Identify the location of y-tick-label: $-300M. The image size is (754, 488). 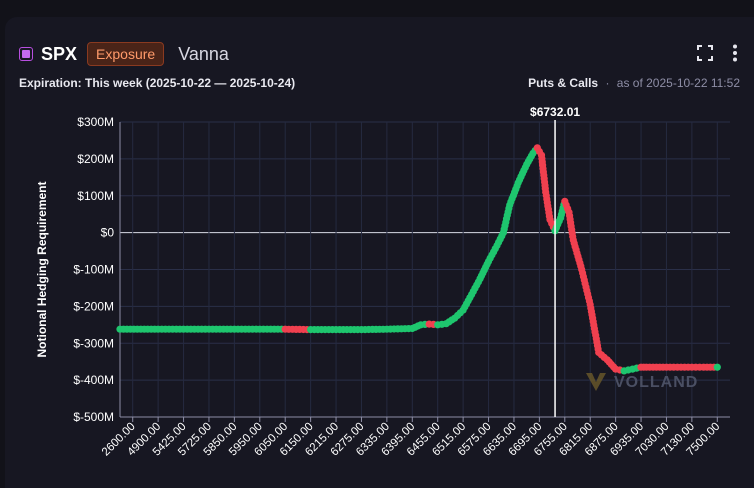
(93, 343).